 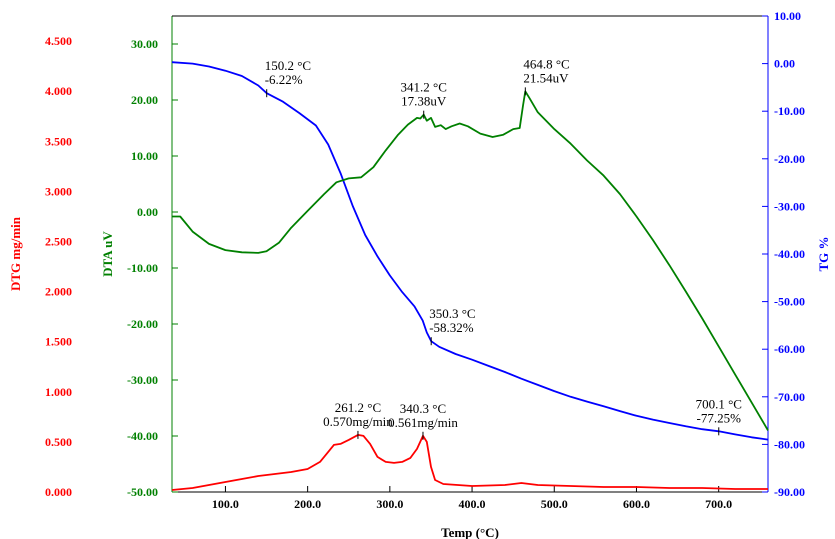 What do you see at coordinates (789, 302) in the screenshot?
I see `tg-tick-label: -50.00` at bounding box center [789, 302].